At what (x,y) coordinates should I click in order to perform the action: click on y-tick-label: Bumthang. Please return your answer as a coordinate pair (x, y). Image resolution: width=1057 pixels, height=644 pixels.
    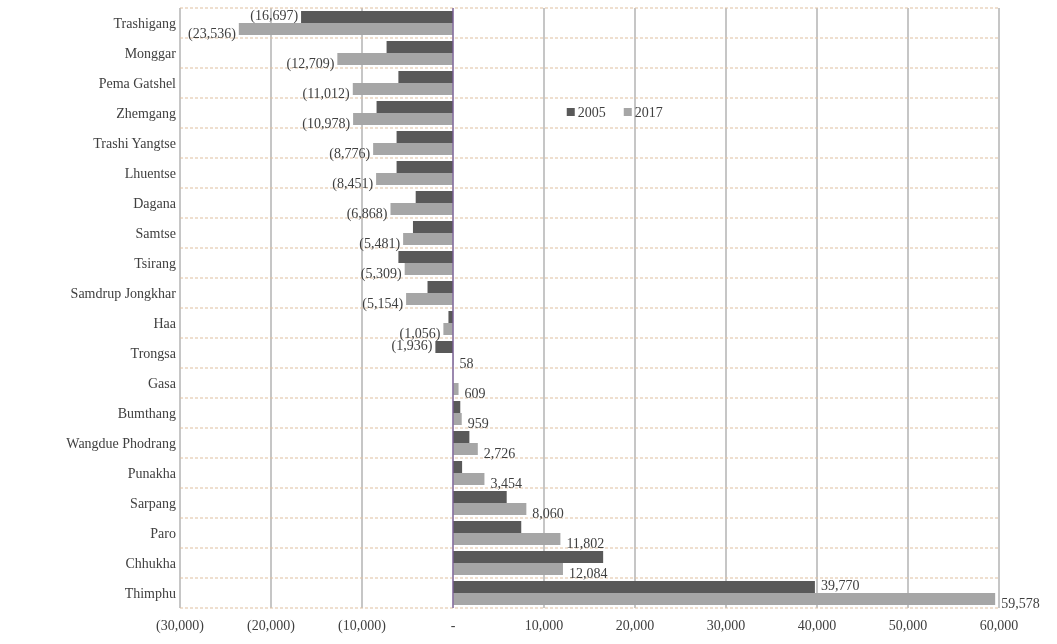
    Looking at the image, I should click on (146, 413).